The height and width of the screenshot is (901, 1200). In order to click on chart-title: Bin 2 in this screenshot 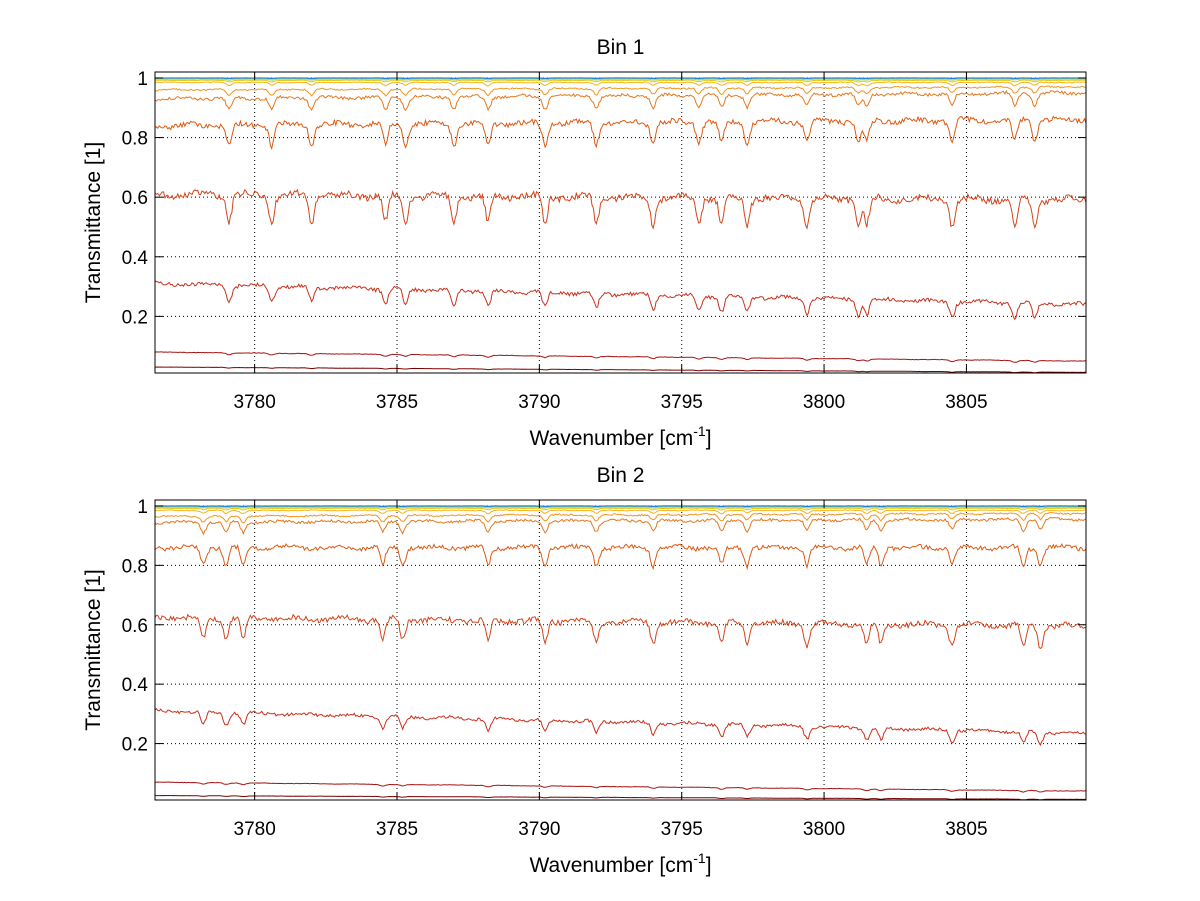, I will do `click(621, 475)`.